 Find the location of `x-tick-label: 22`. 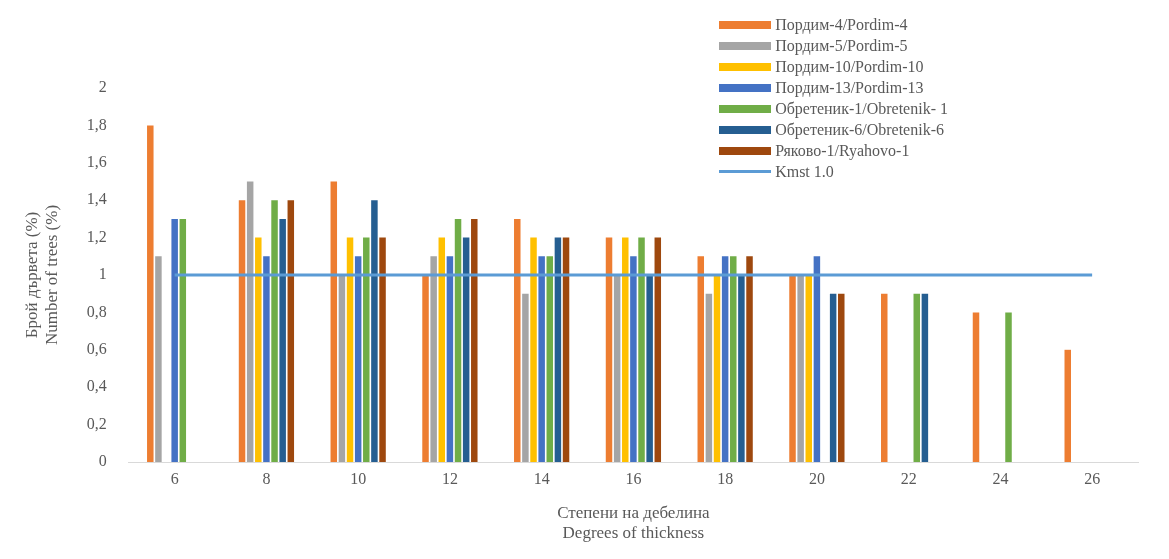

x-tick-label: 22 is located at coordinates (908, 478).